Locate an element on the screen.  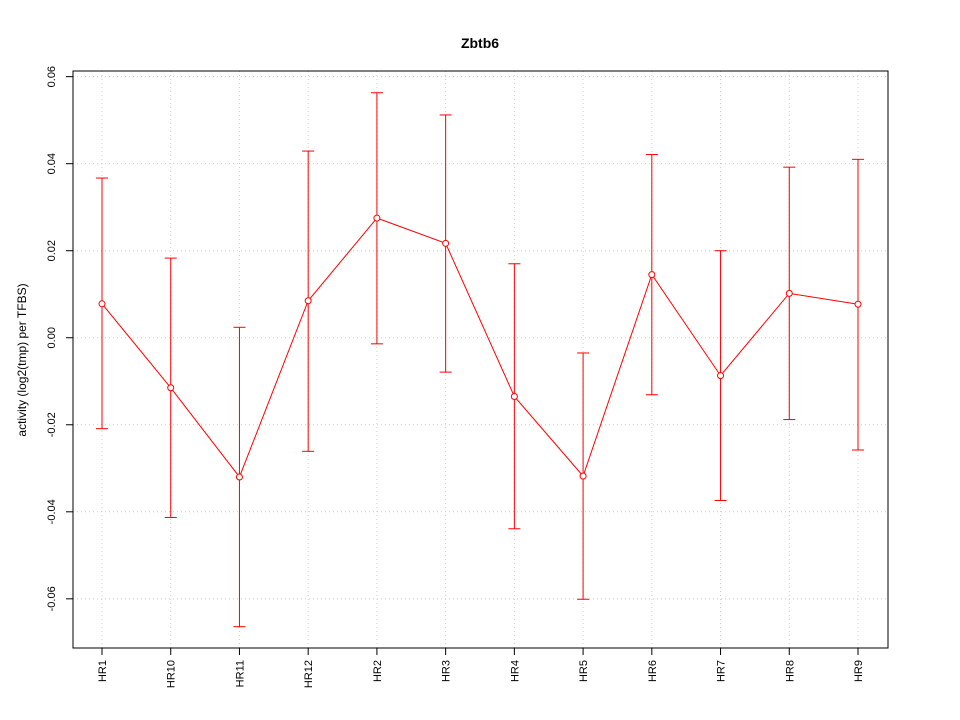
x-tick-label: HR2 is located at coordinates (378, 671).